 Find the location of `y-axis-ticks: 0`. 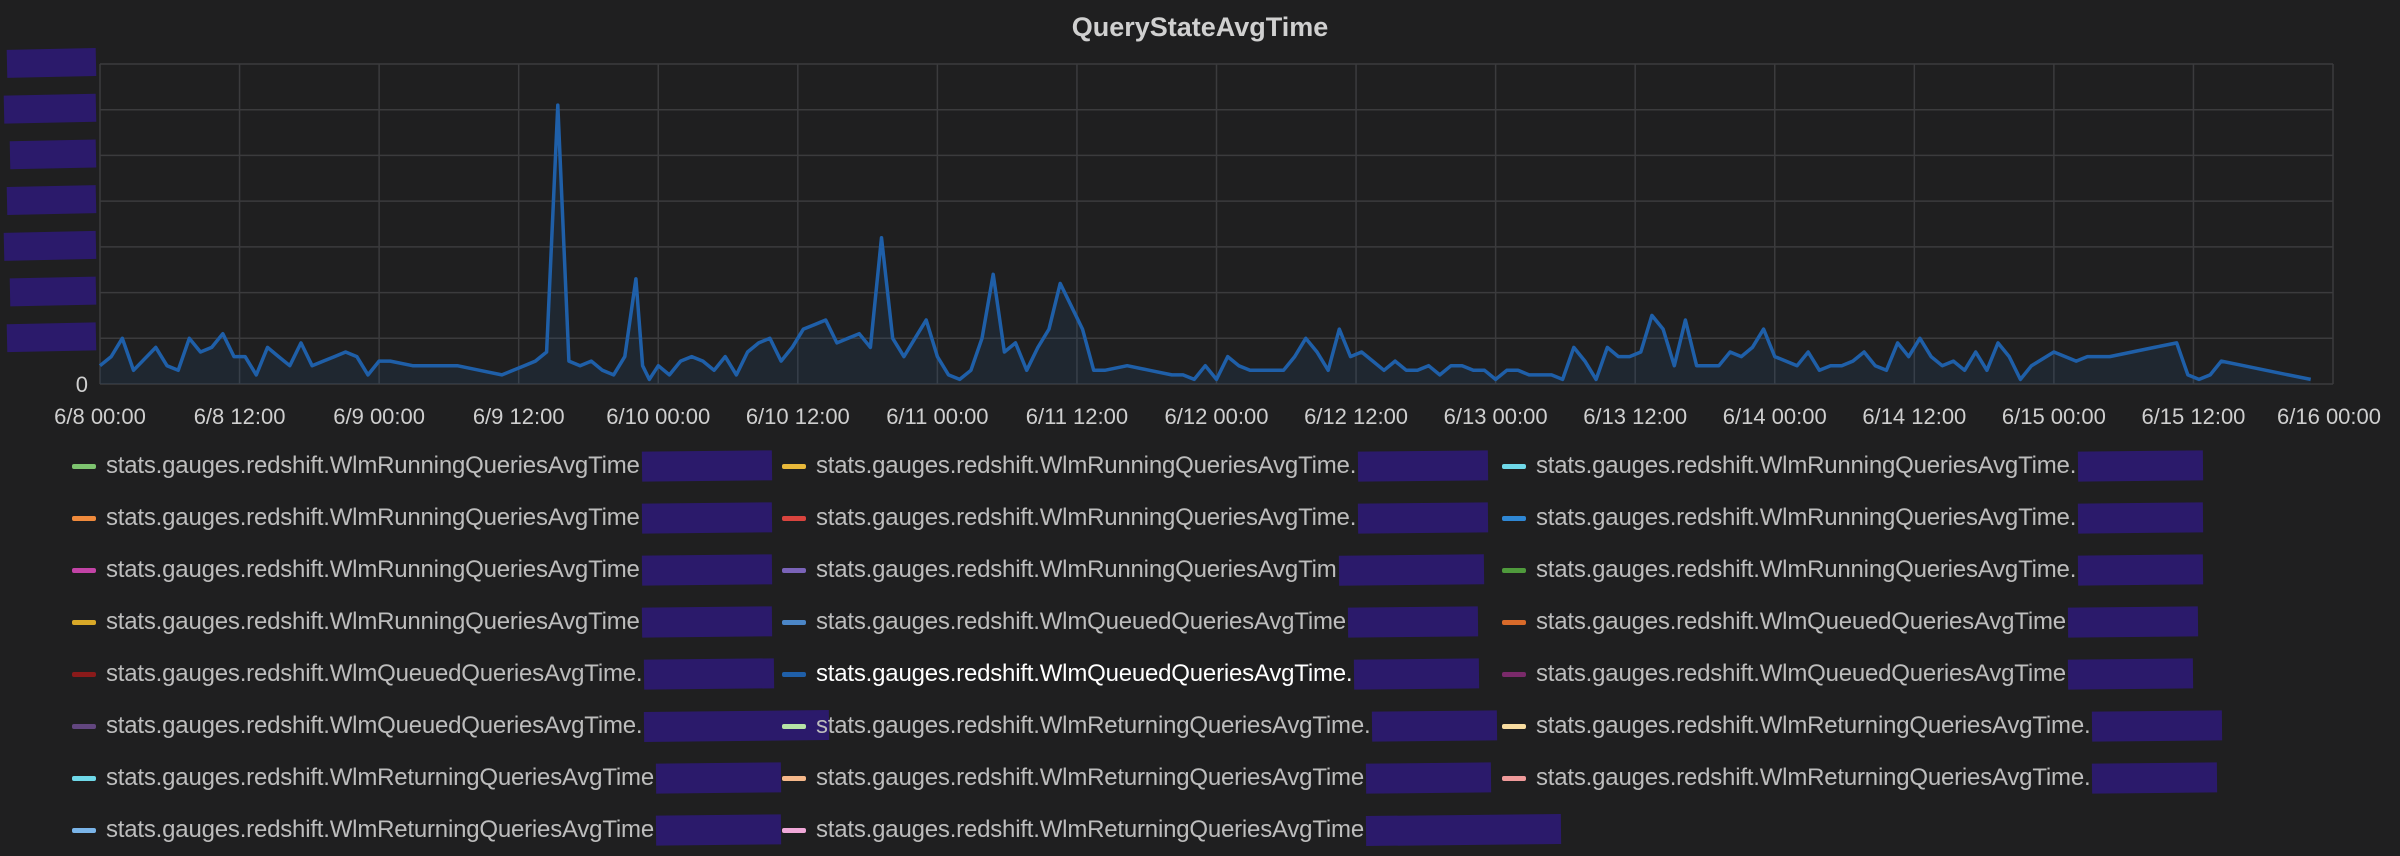

y-axis-ticks: 0 is located at coordinates (82, 384).